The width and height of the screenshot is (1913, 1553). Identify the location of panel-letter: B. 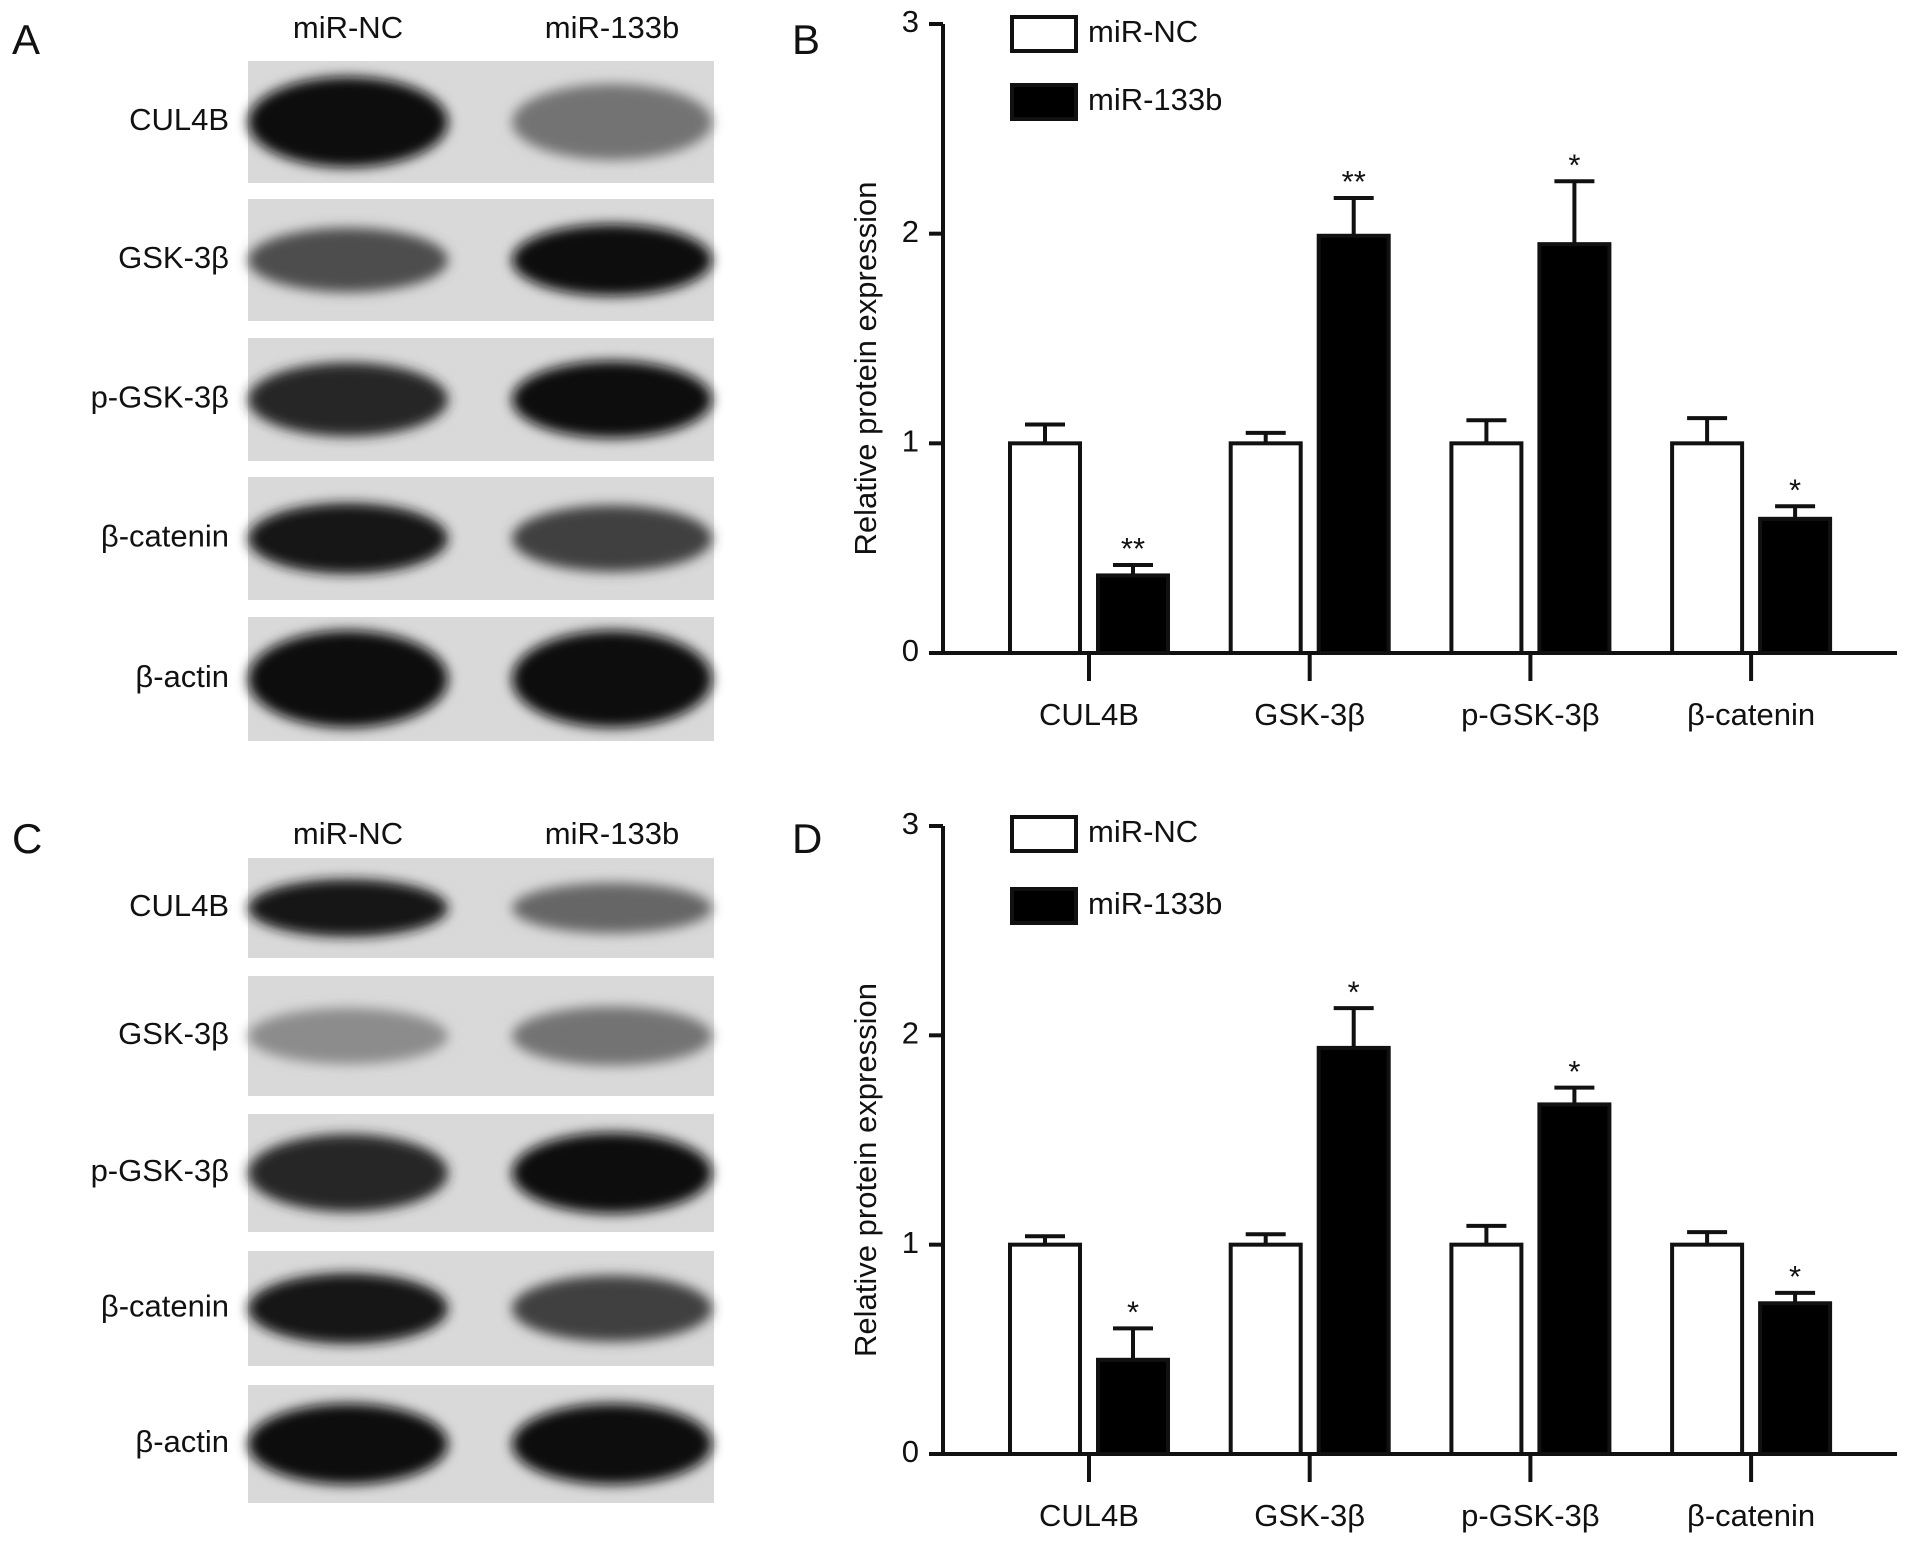
(806, 39).